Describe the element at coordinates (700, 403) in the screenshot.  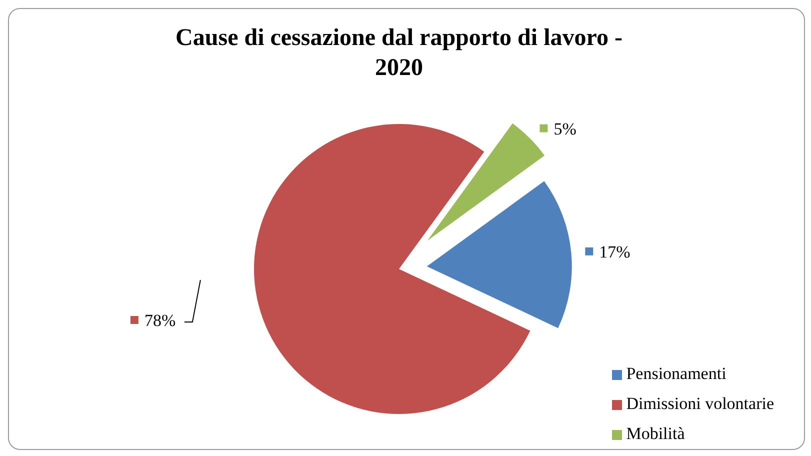
I see `legend-label: Dimissioni volontarie` at that location.